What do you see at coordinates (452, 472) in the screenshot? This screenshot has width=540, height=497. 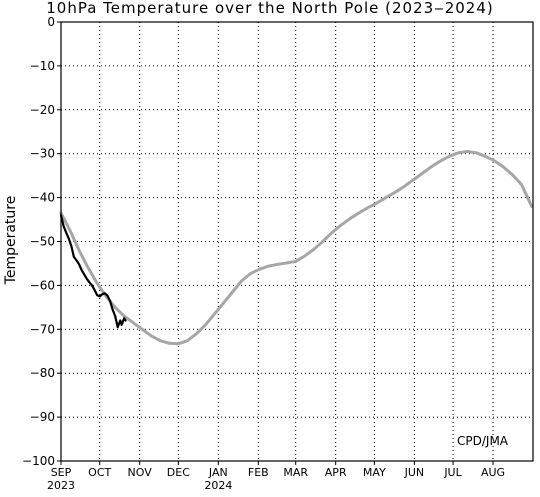 I see `x-tick-label-jul: JUL` at bounding box center [452, 472].